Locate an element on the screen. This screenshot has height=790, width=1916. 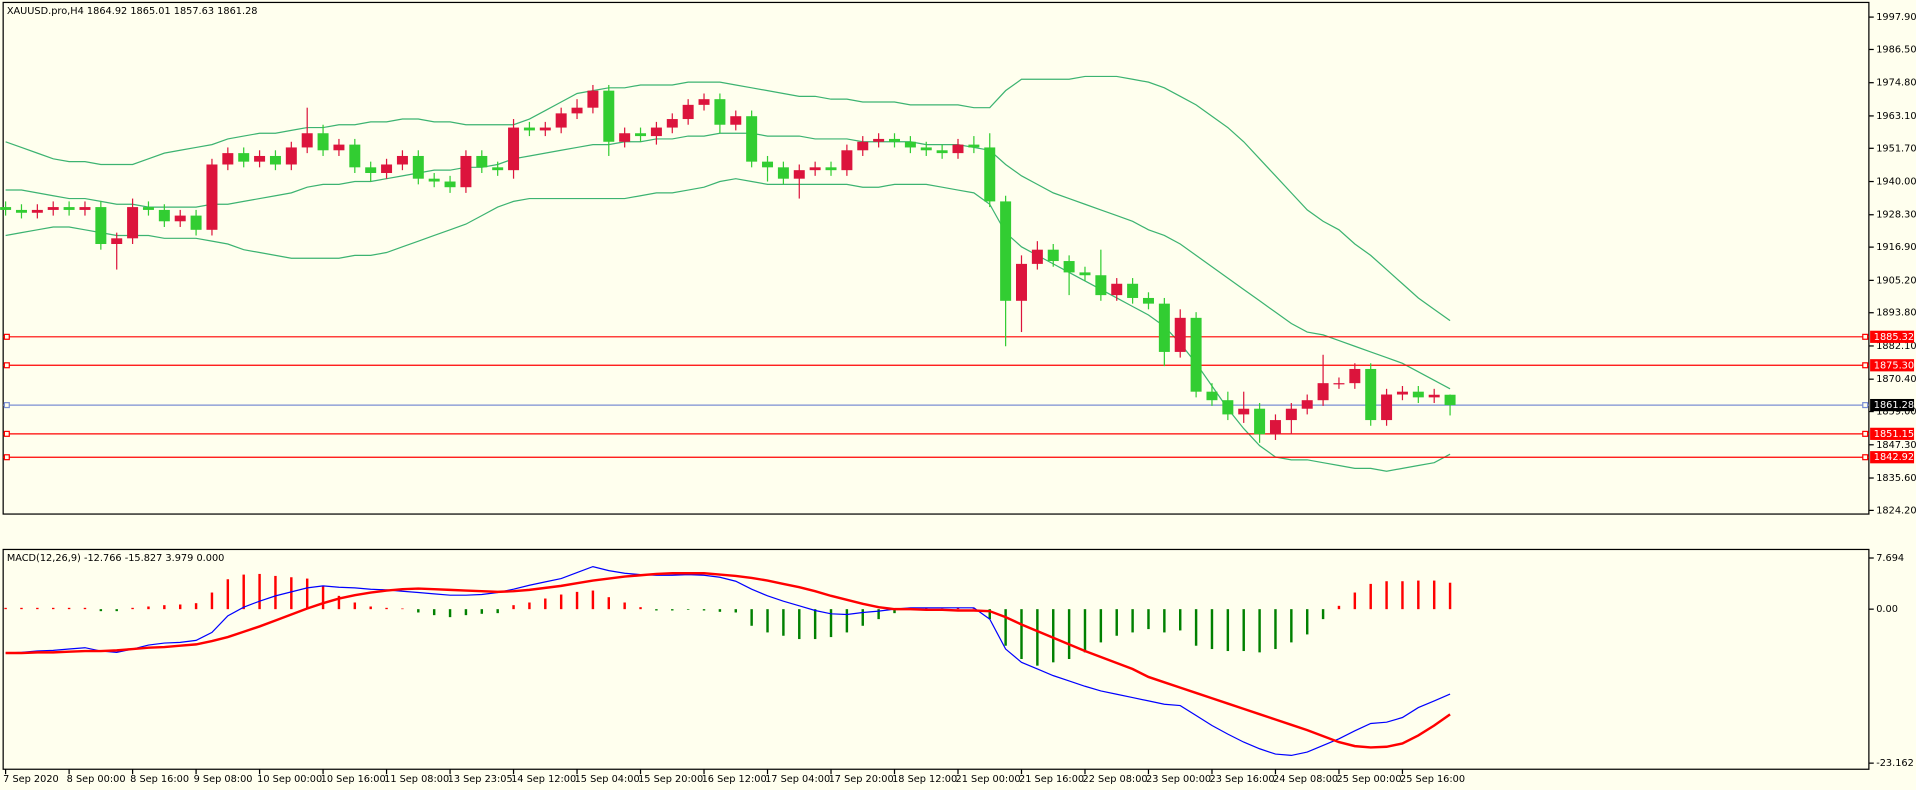
x-tick-label: 10 Sep 16:00 is located at coordinates (353, 779).